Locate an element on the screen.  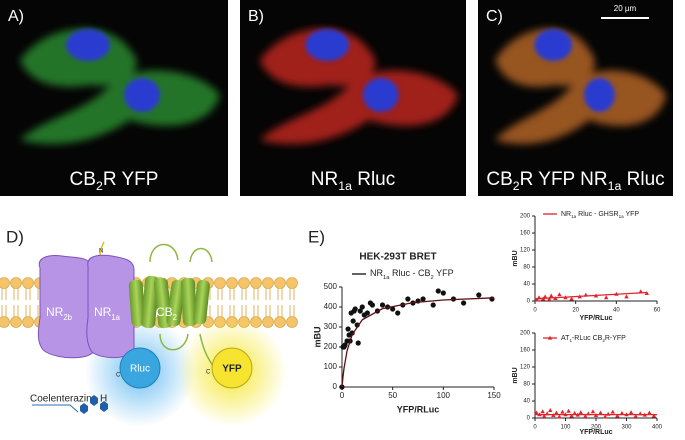
x-tick-label: 40 is located at coordinates (616, 311).